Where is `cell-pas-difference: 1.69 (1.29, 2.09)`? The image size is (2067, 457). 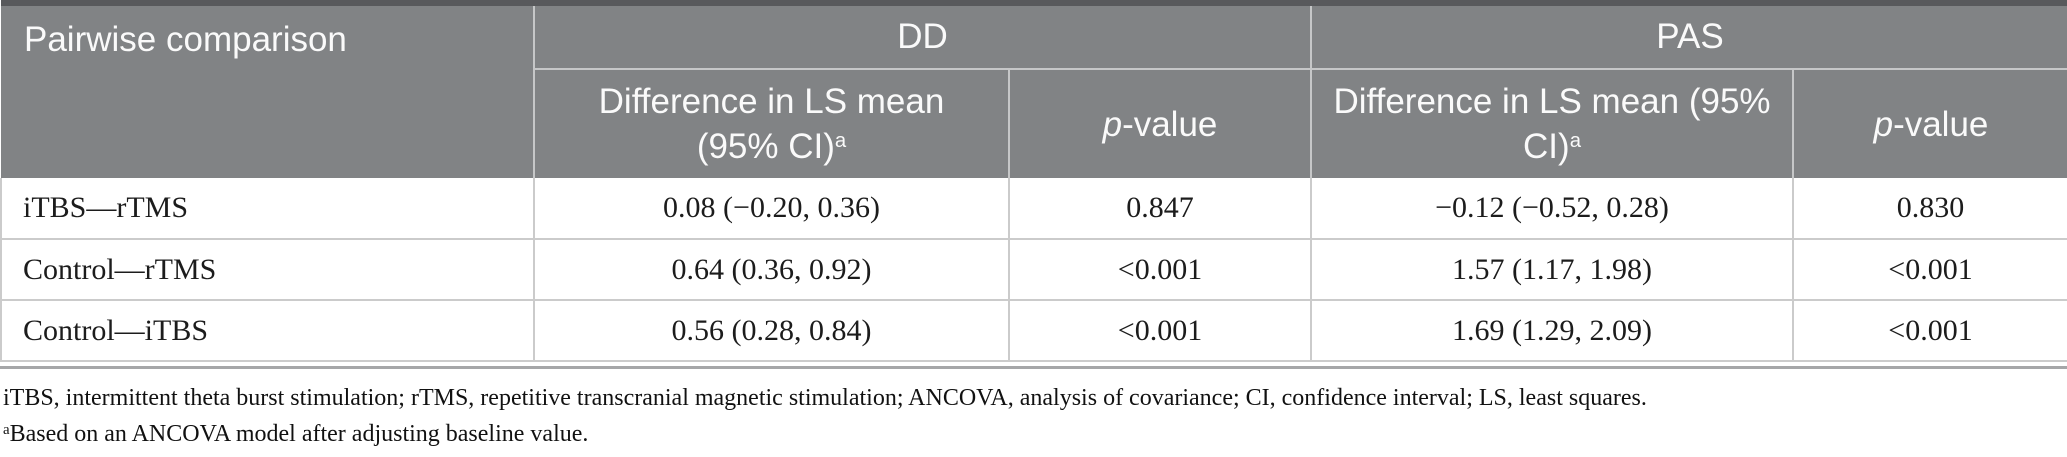
cell-pas-difference: 1.69 (1.29, 2.09) is located at coordinates (1552, 331).